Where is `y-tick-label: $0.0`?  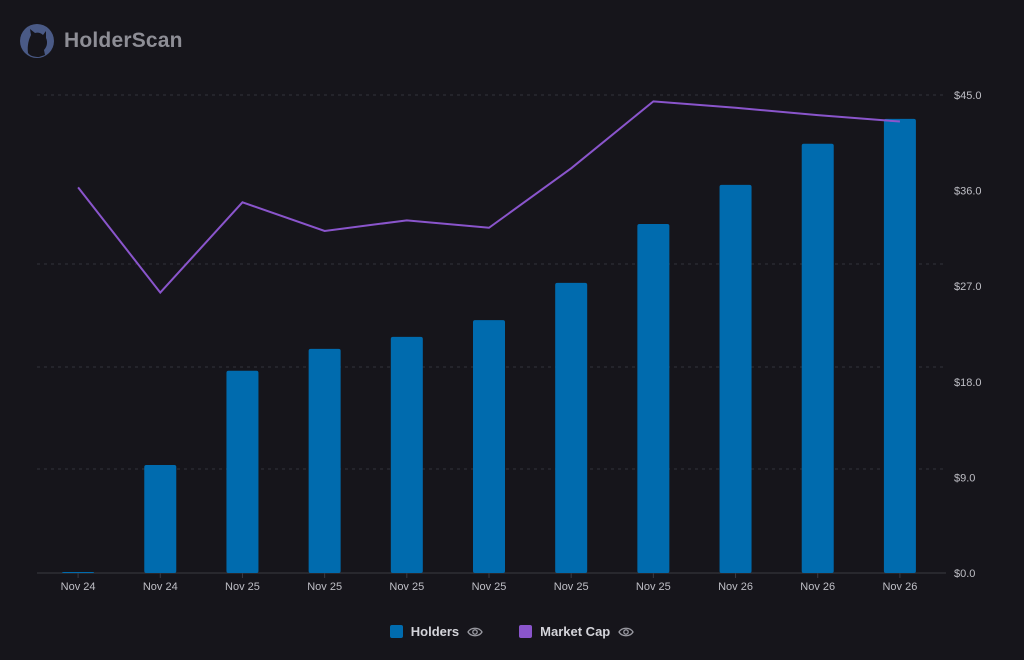
y-tick-label: $0.0 is located at coordinates (964, 574).